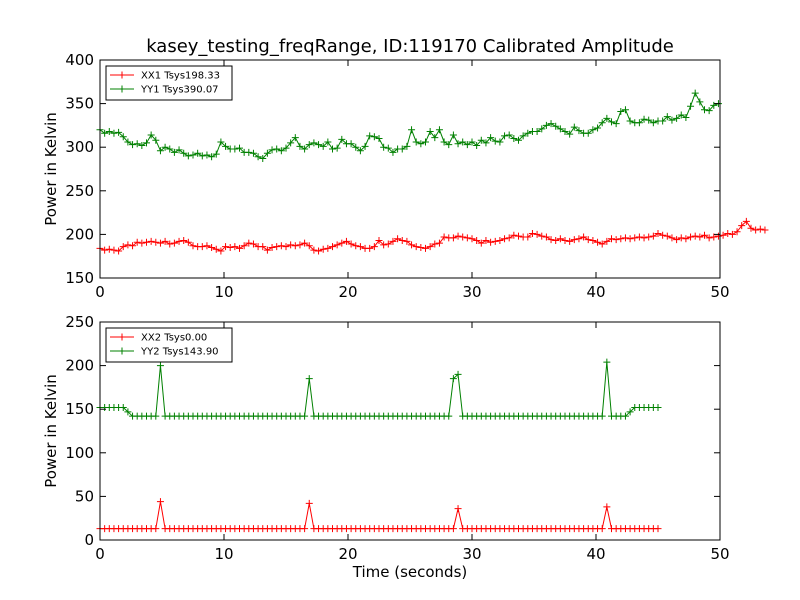  What do you see at coordinates (180, 76) in the screenshot?
I see `legend-label: XX1 Tsys198.33` at bounding box center [180, 76].